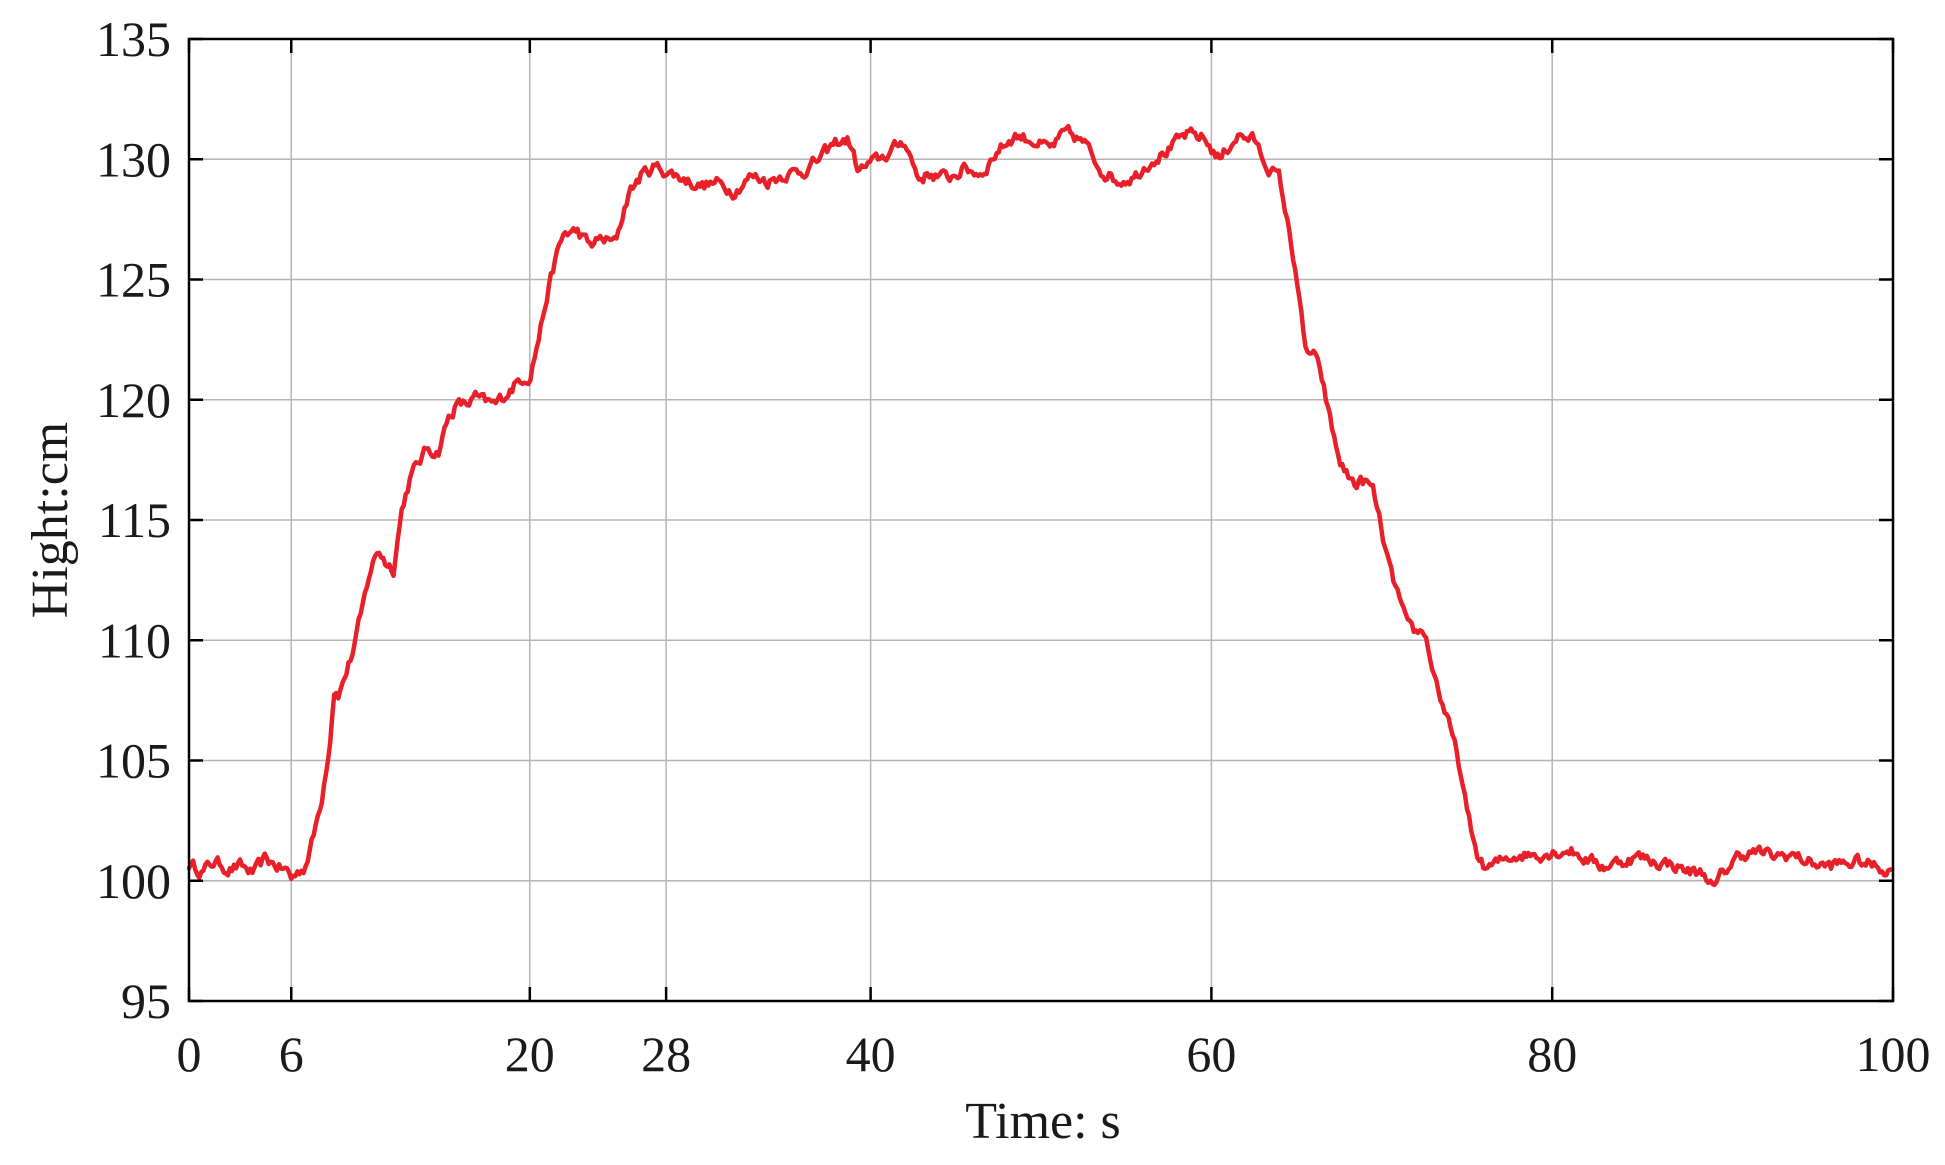 This screenshot has width=1945, height=1165. I want to click on x-tick-label: 100, so click(1893, 1054).